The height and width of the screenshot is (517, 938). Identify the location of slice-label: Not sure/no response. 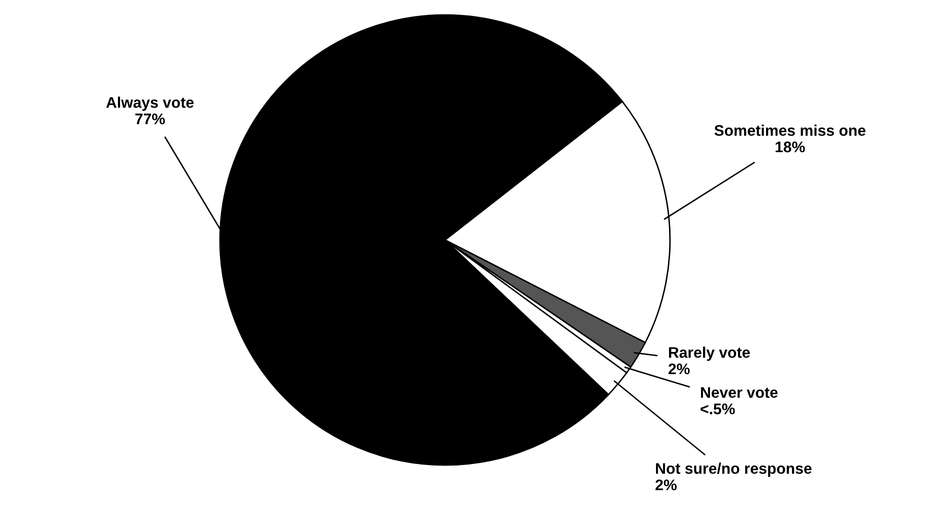
(734, 469).